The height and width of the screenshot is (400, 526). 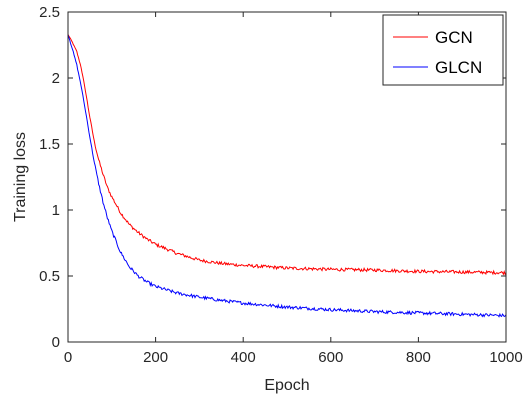 I want to click on legend: GCN GLCN, so click(x=443, y=50).